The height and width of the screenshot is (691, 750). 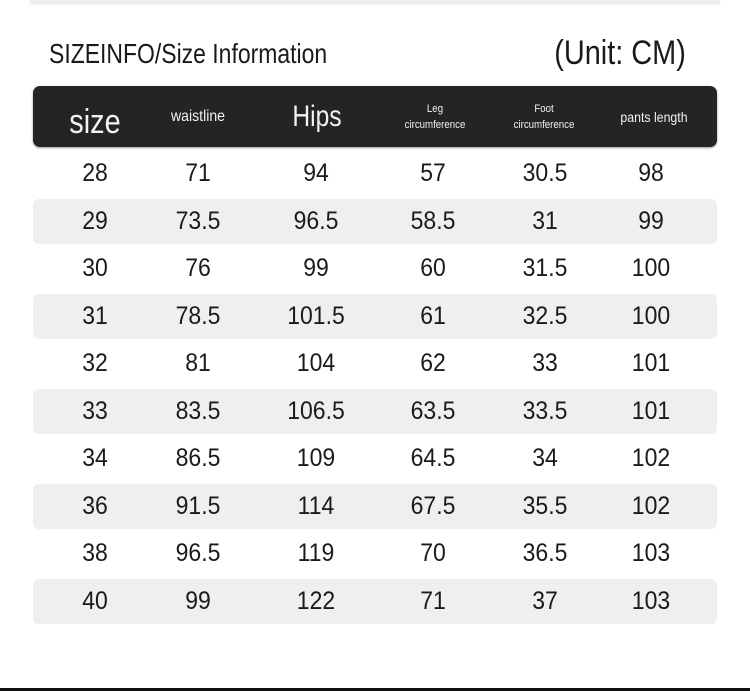 What do you see at coordinates (95, 505) in the screenshot?
I see `table-cell: 36` at bounding box center [95, 505].